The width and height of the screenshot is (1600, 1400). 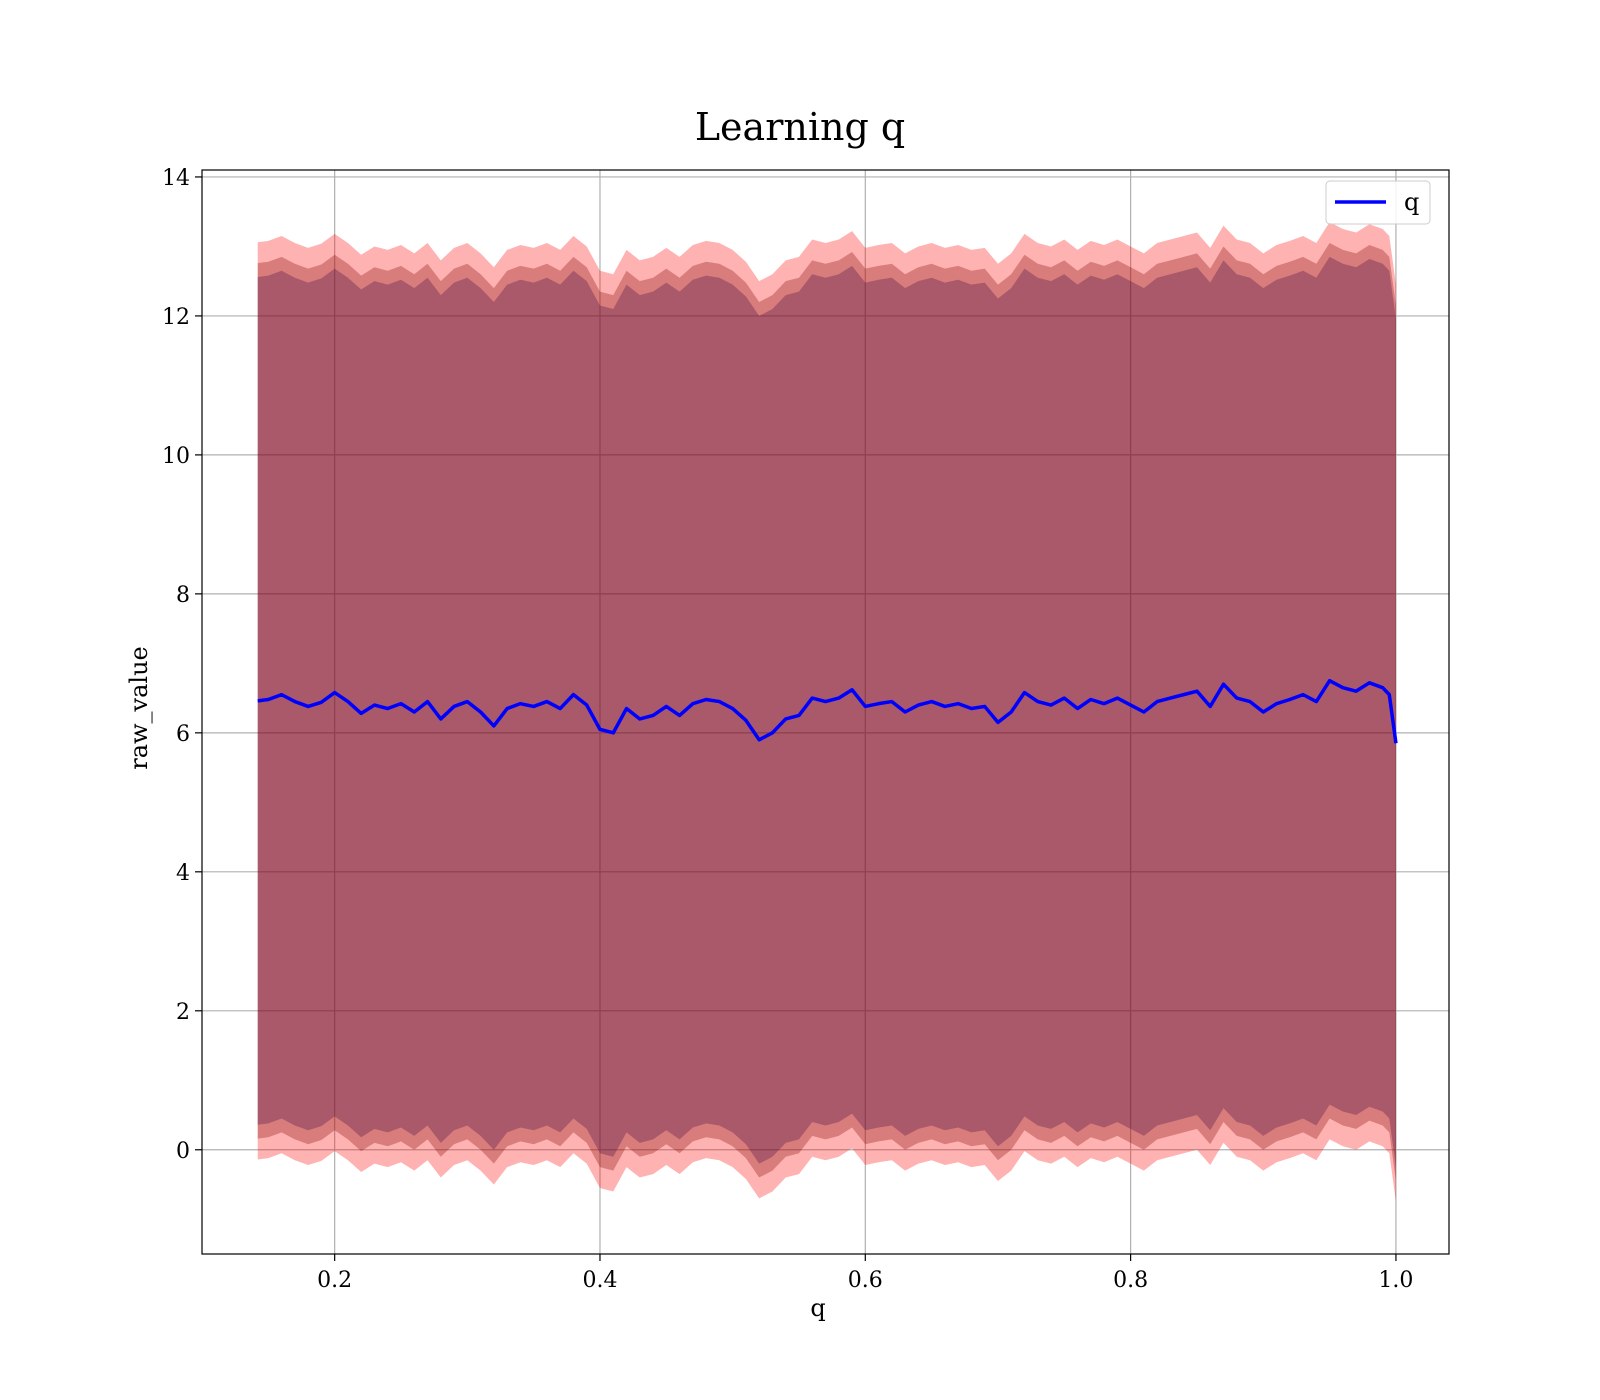 What do you see at coordinates (865, 1280) in the screenshot?
I see `x-tick-label: 0.6` at bounding box center [865, 1280].